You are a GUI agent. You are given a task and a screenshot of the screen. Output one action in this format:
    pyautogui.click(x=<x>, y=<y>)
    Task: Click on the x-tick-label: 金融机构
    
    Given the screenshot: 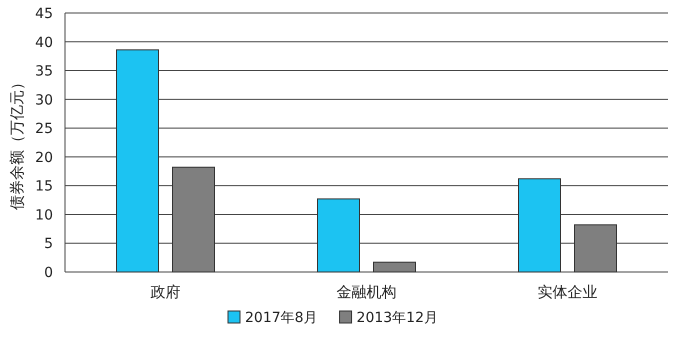 What is the action you would take?
    pyautogui.click(x=366, y=292)
    